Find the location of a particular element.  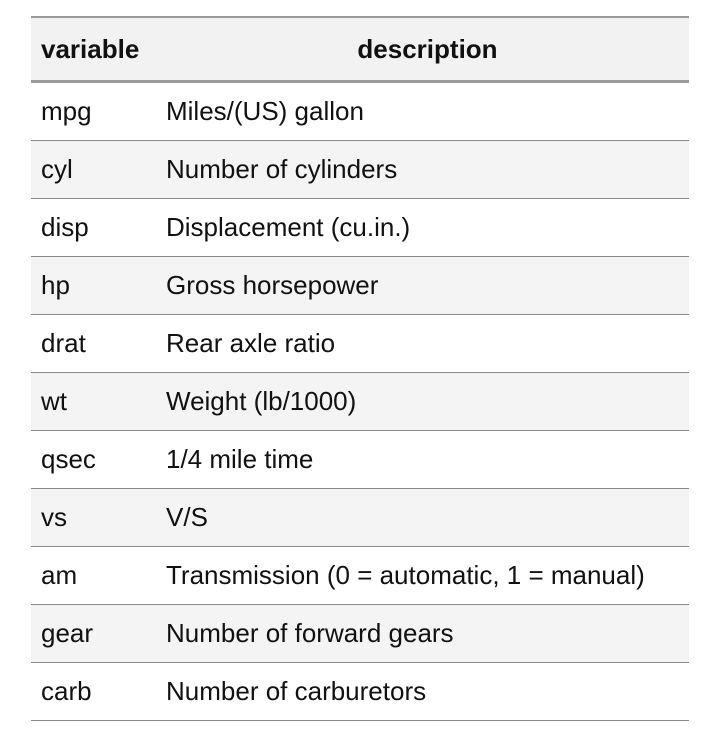

table-row: hp Gross horsepower is located at coordinates (360, 285).